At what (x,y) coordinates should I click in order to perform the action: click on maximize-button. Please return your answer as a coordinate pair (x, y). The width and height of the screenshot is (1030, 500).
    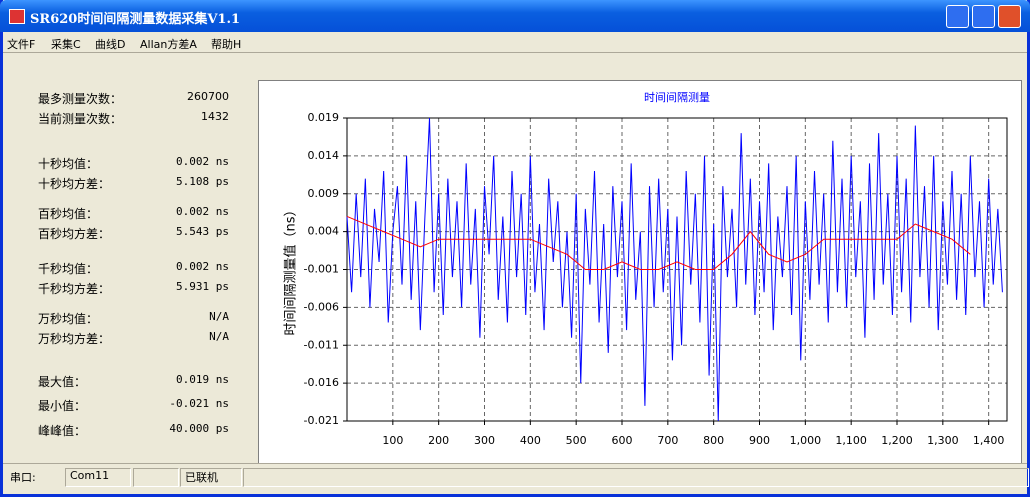
    Looking at the image, I should click on (983, 16).